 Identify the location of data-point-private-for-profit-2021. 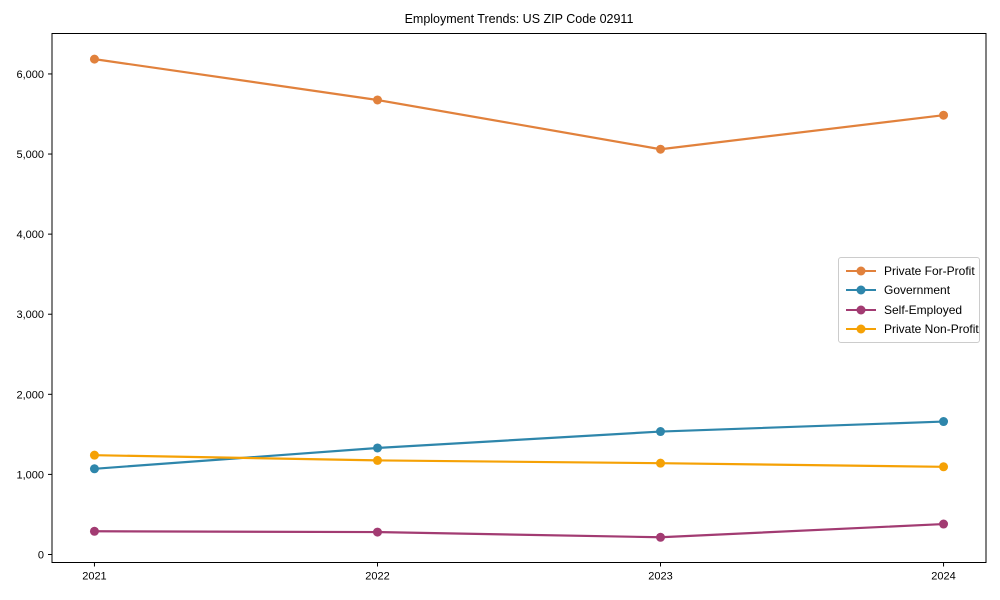
(94, 59).